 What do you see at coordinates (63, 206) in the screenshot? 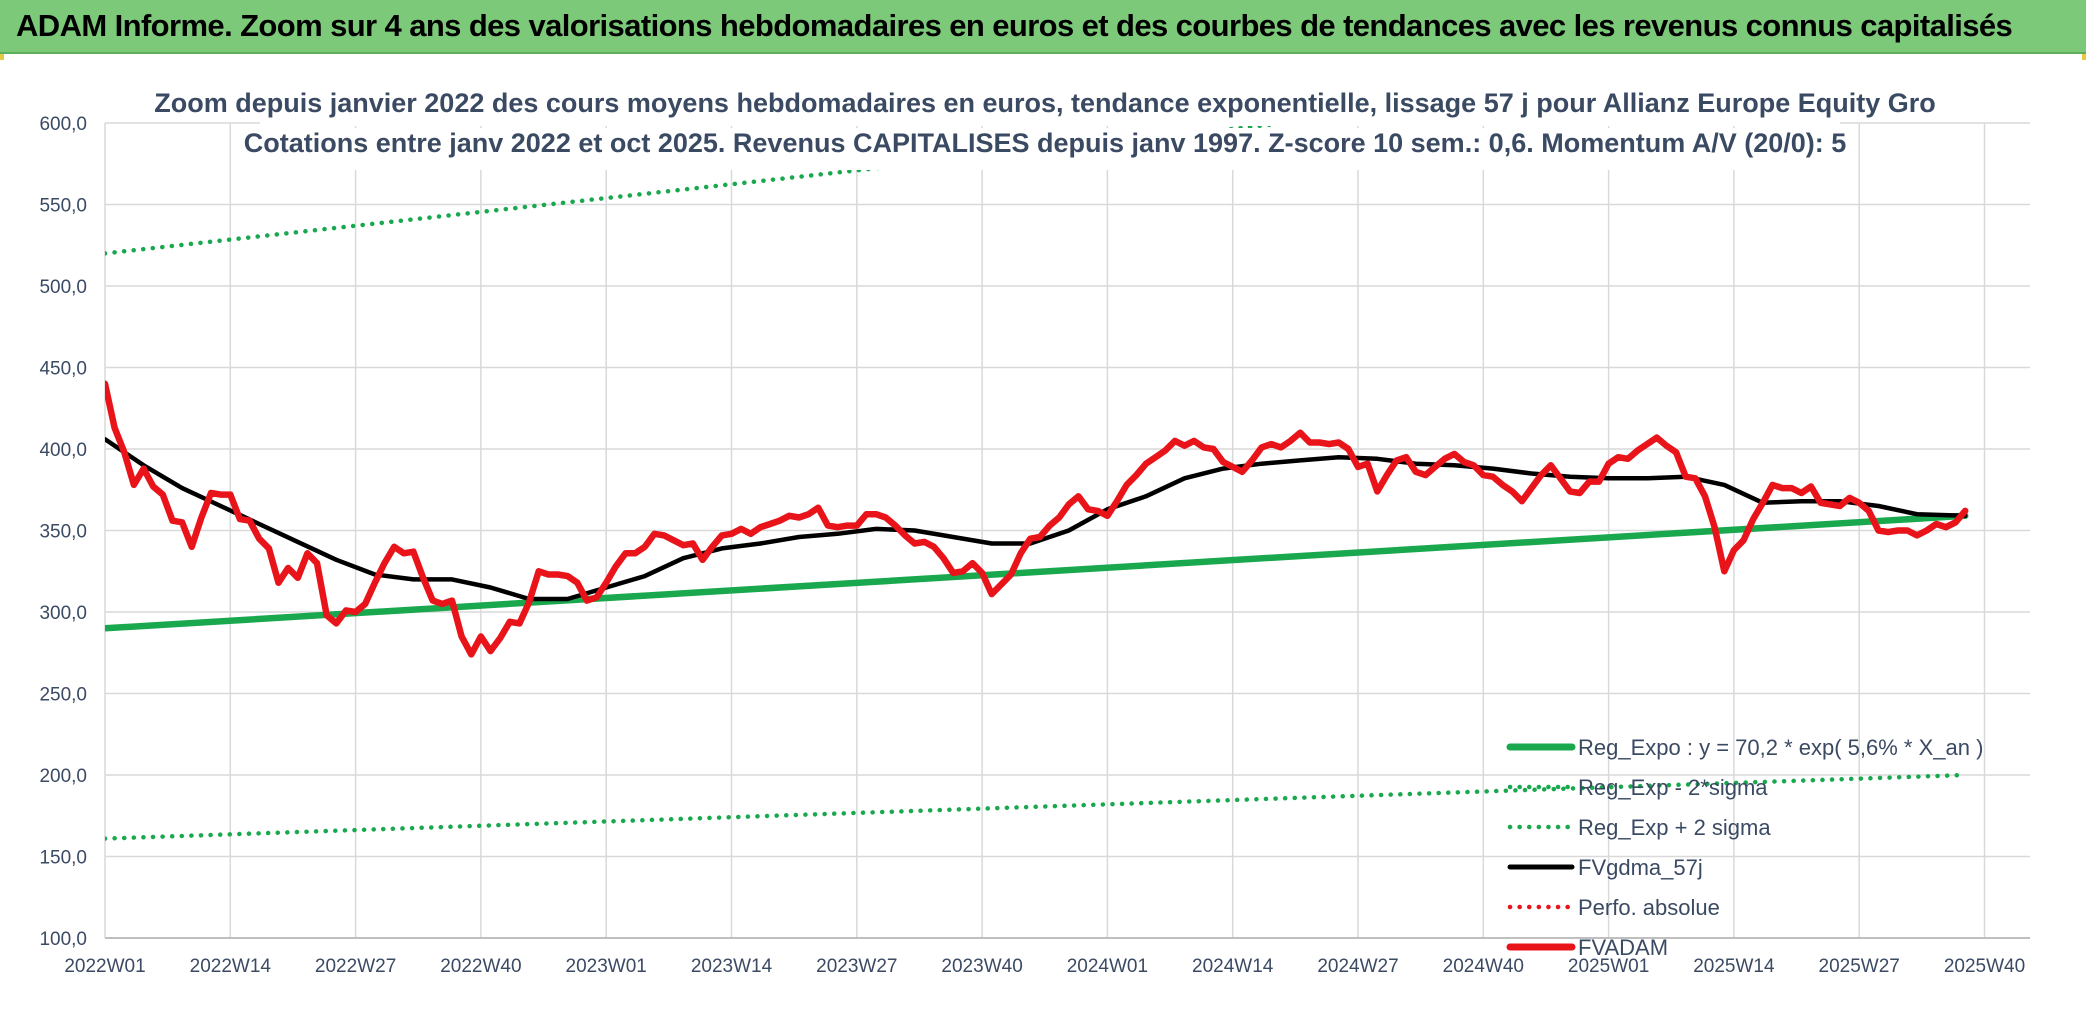
I see `y-tick-label: 550,0` at bounding box center [63, 206].